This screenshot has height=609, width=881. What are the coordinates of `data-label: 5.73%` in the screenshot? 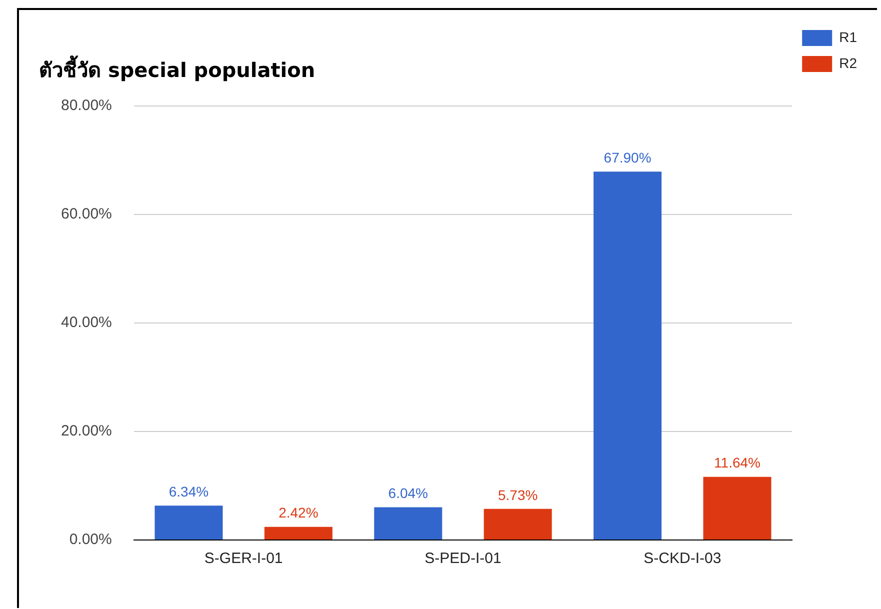 It's located at (518, 494).